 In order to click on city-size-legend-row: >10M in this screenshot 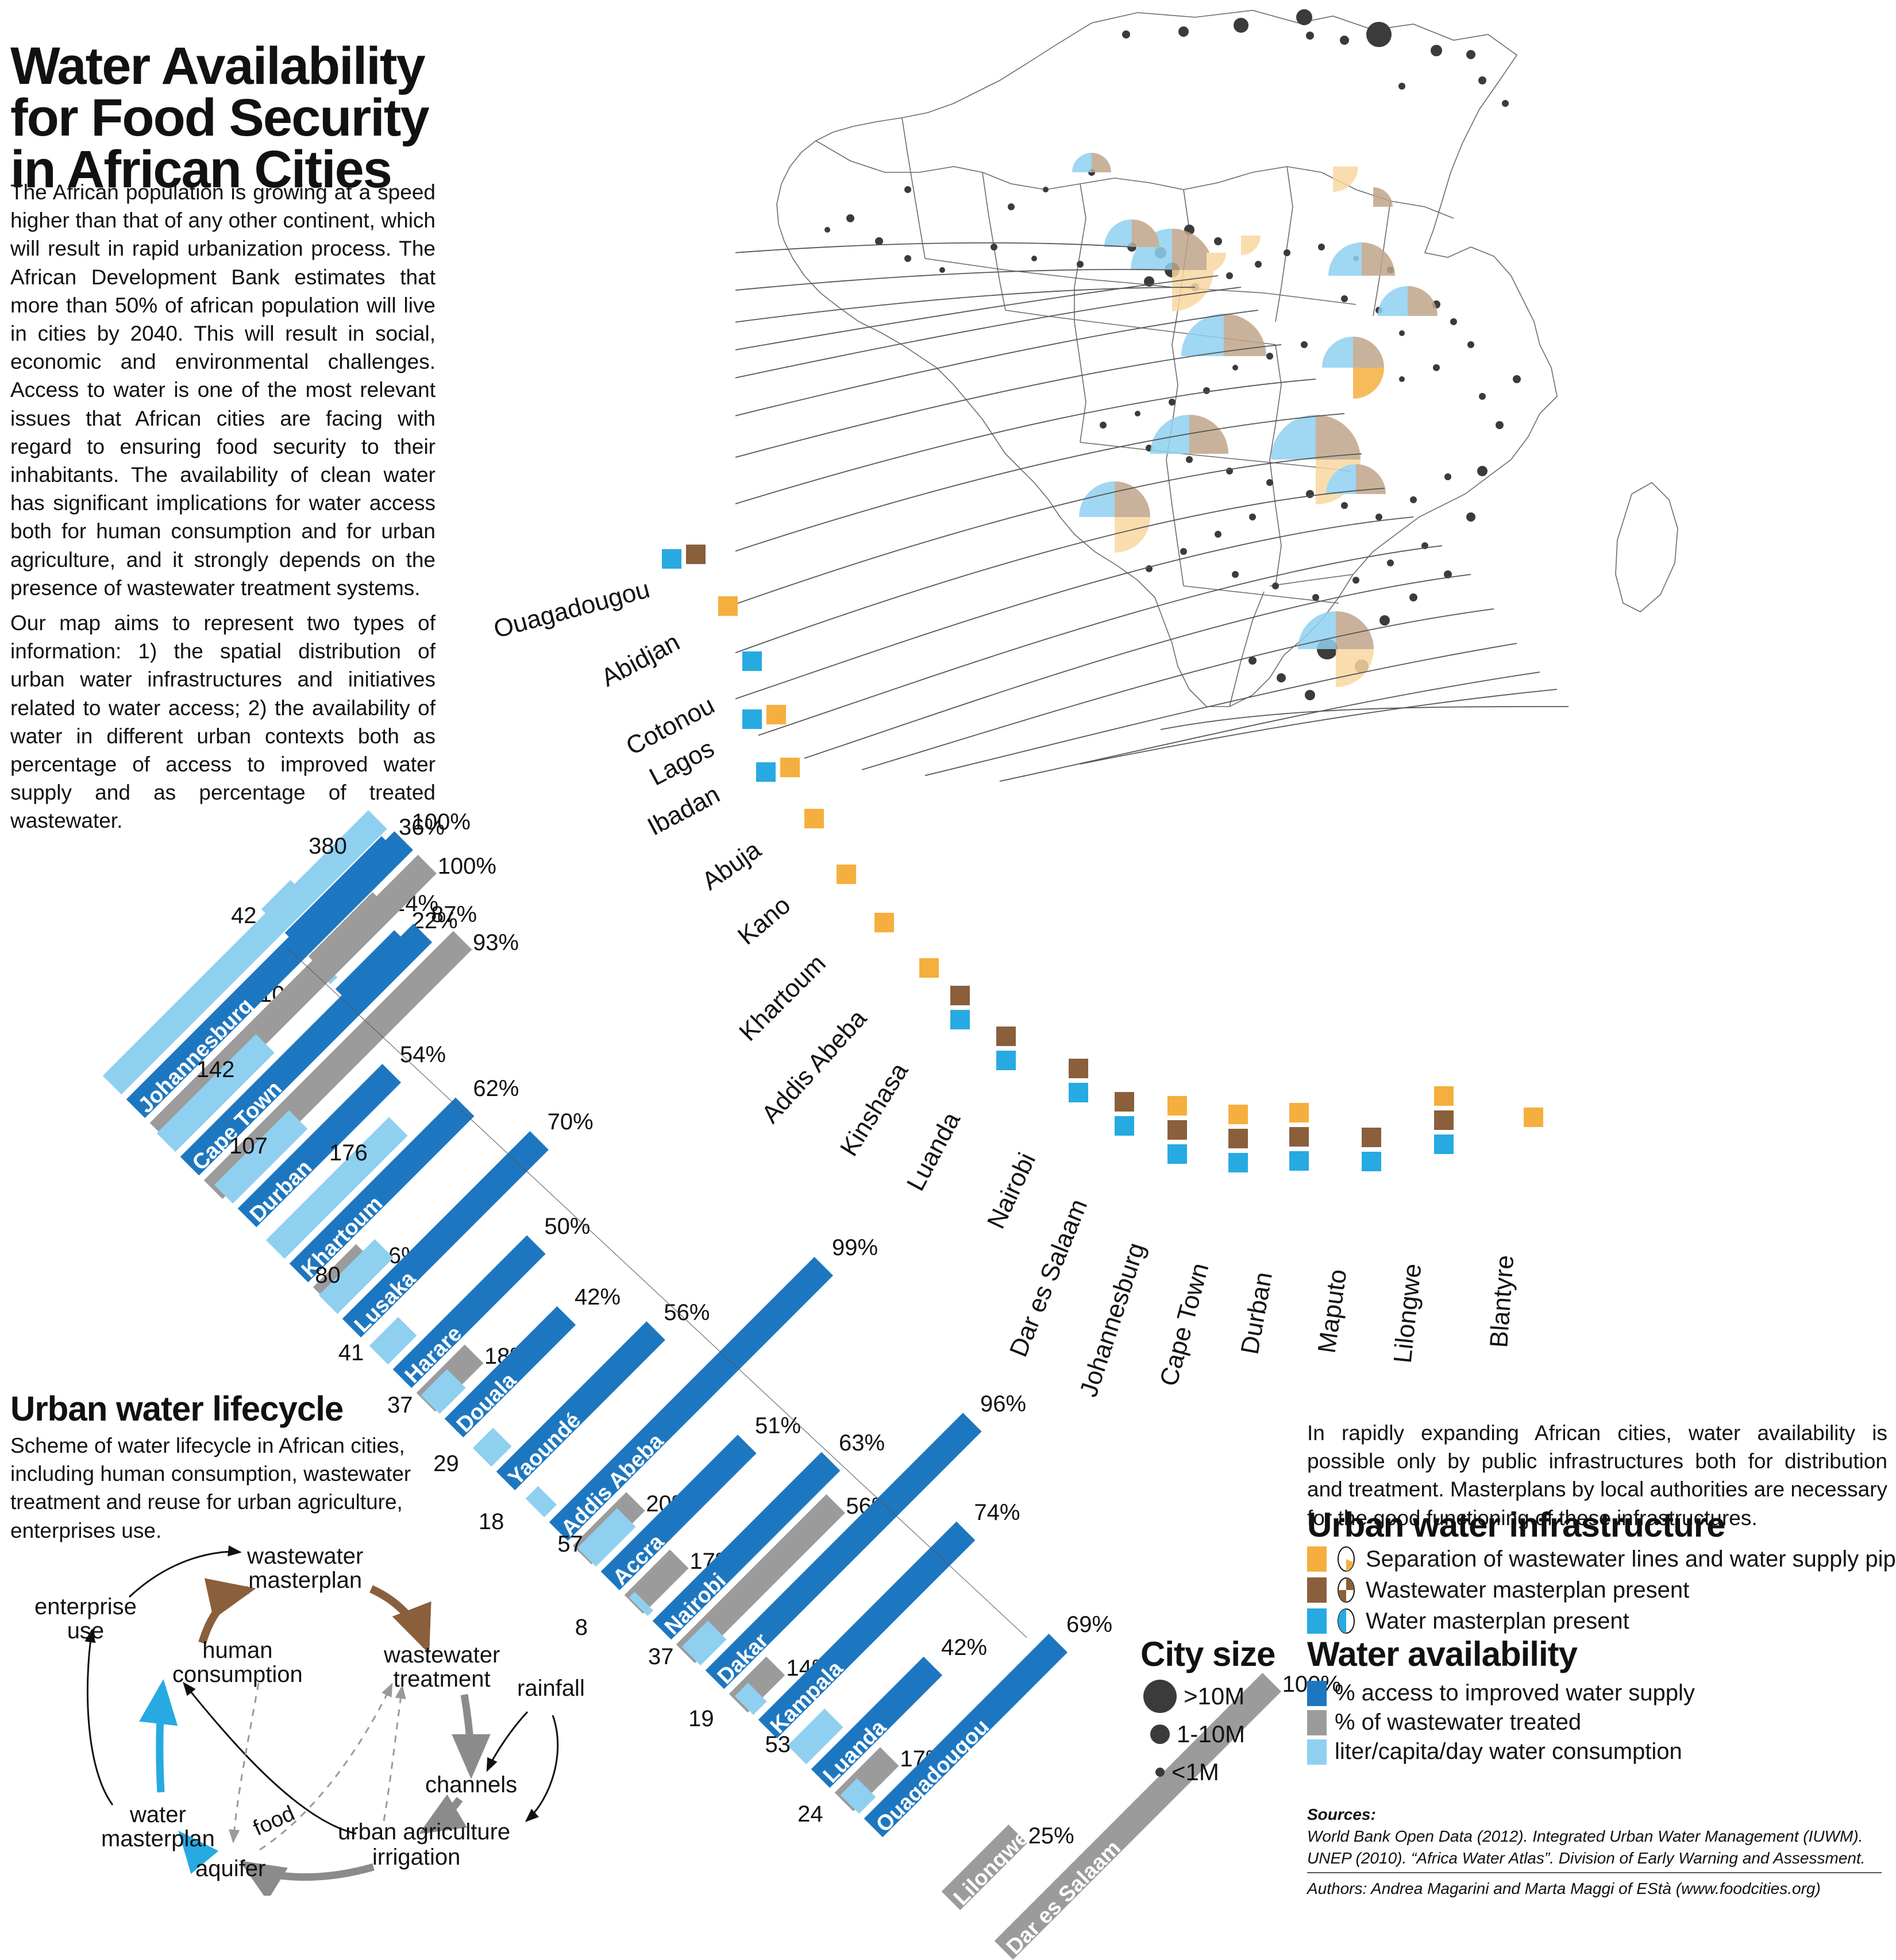, I will do `click(1218, 1696)`.